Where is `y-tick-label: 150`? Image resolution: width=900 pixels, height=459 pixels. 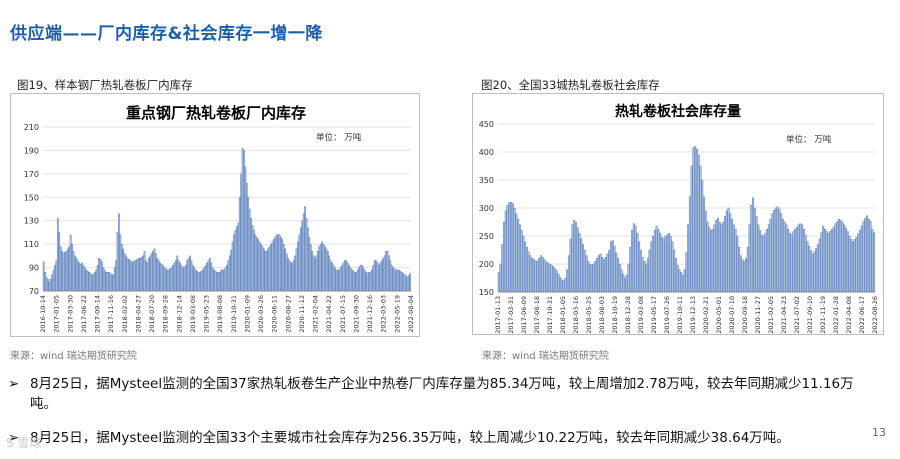
y-tick-label: 150 is located at coordinates (31, 197).